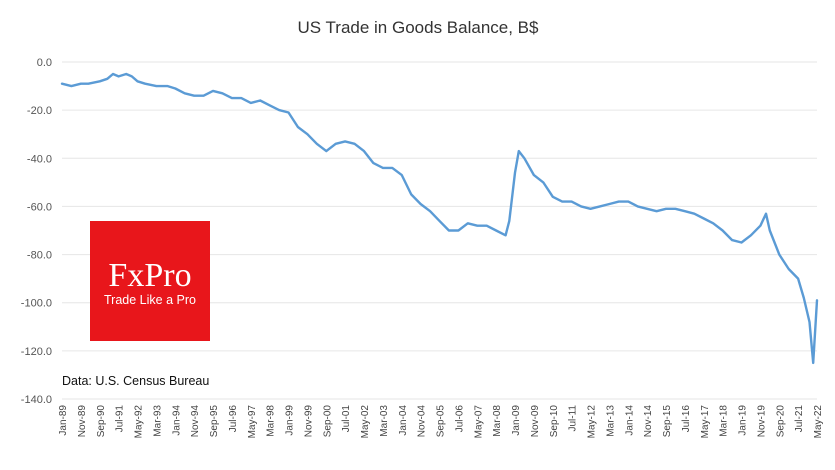  I want to click on x-tick-label: Sep-05, so click(441, 421).